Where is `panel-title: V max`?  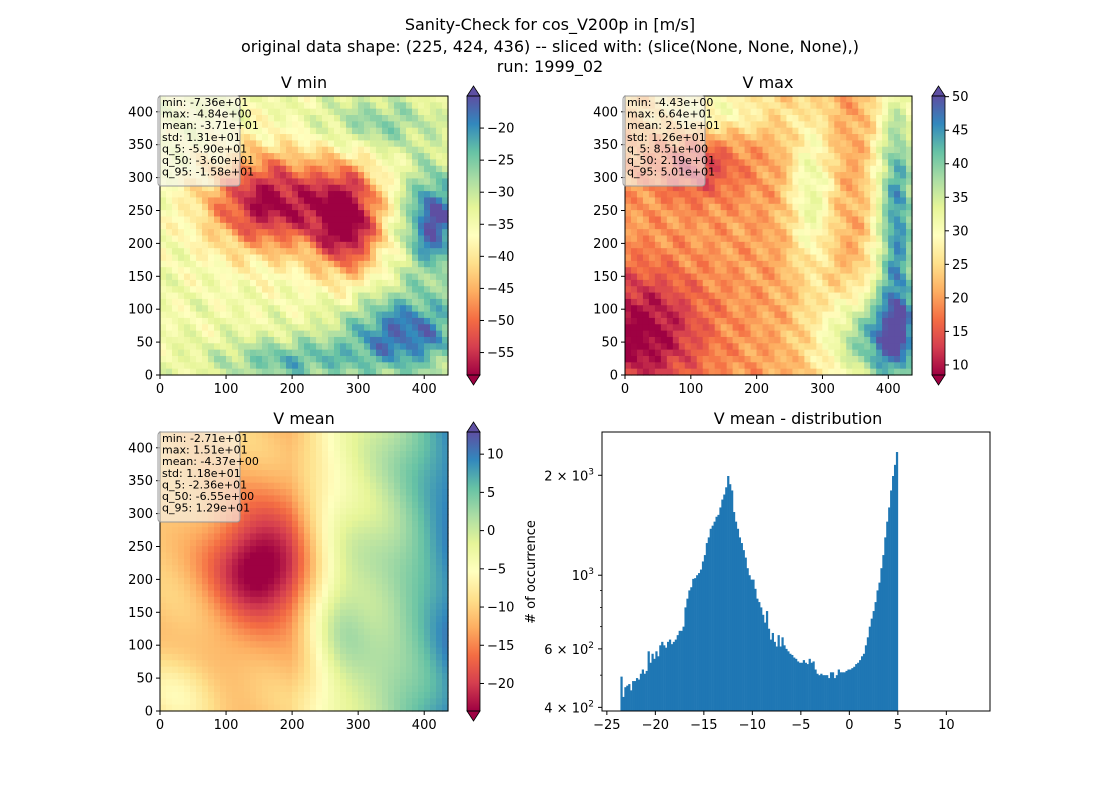 panel-title: V max is located at coordinates (768, 82).